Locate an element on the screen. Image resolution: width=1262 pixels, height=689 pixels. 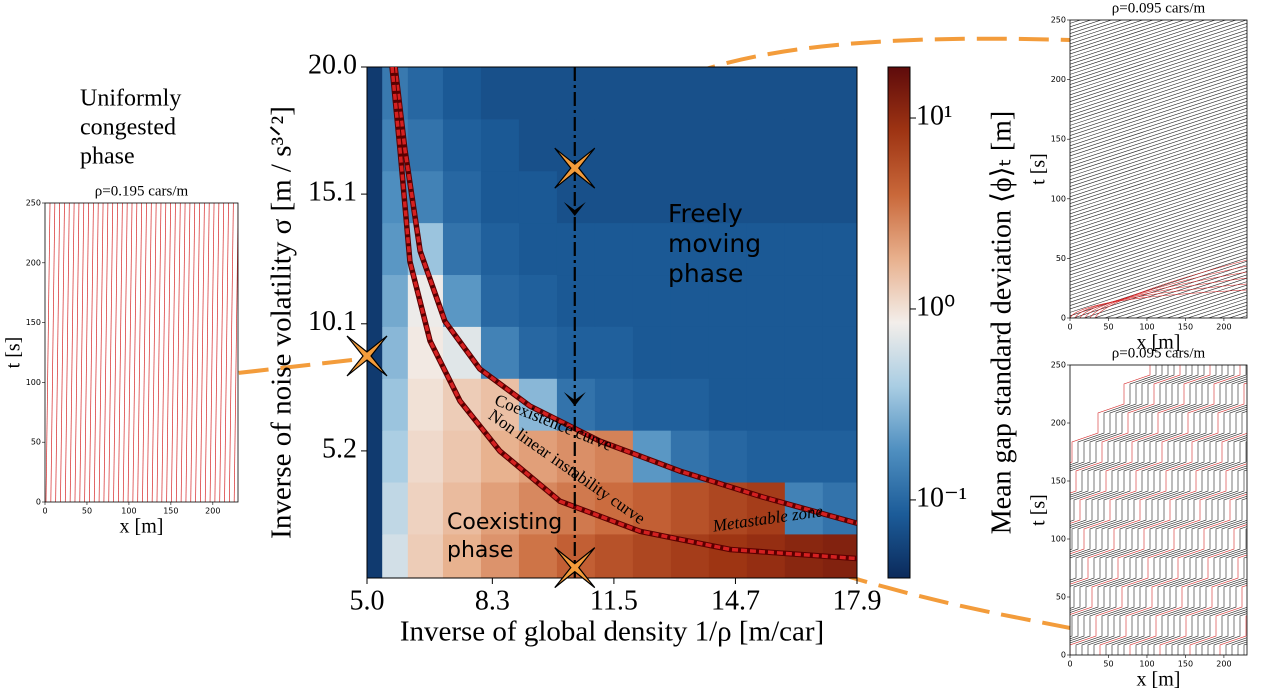
connector is located at coordinates (295, 366).